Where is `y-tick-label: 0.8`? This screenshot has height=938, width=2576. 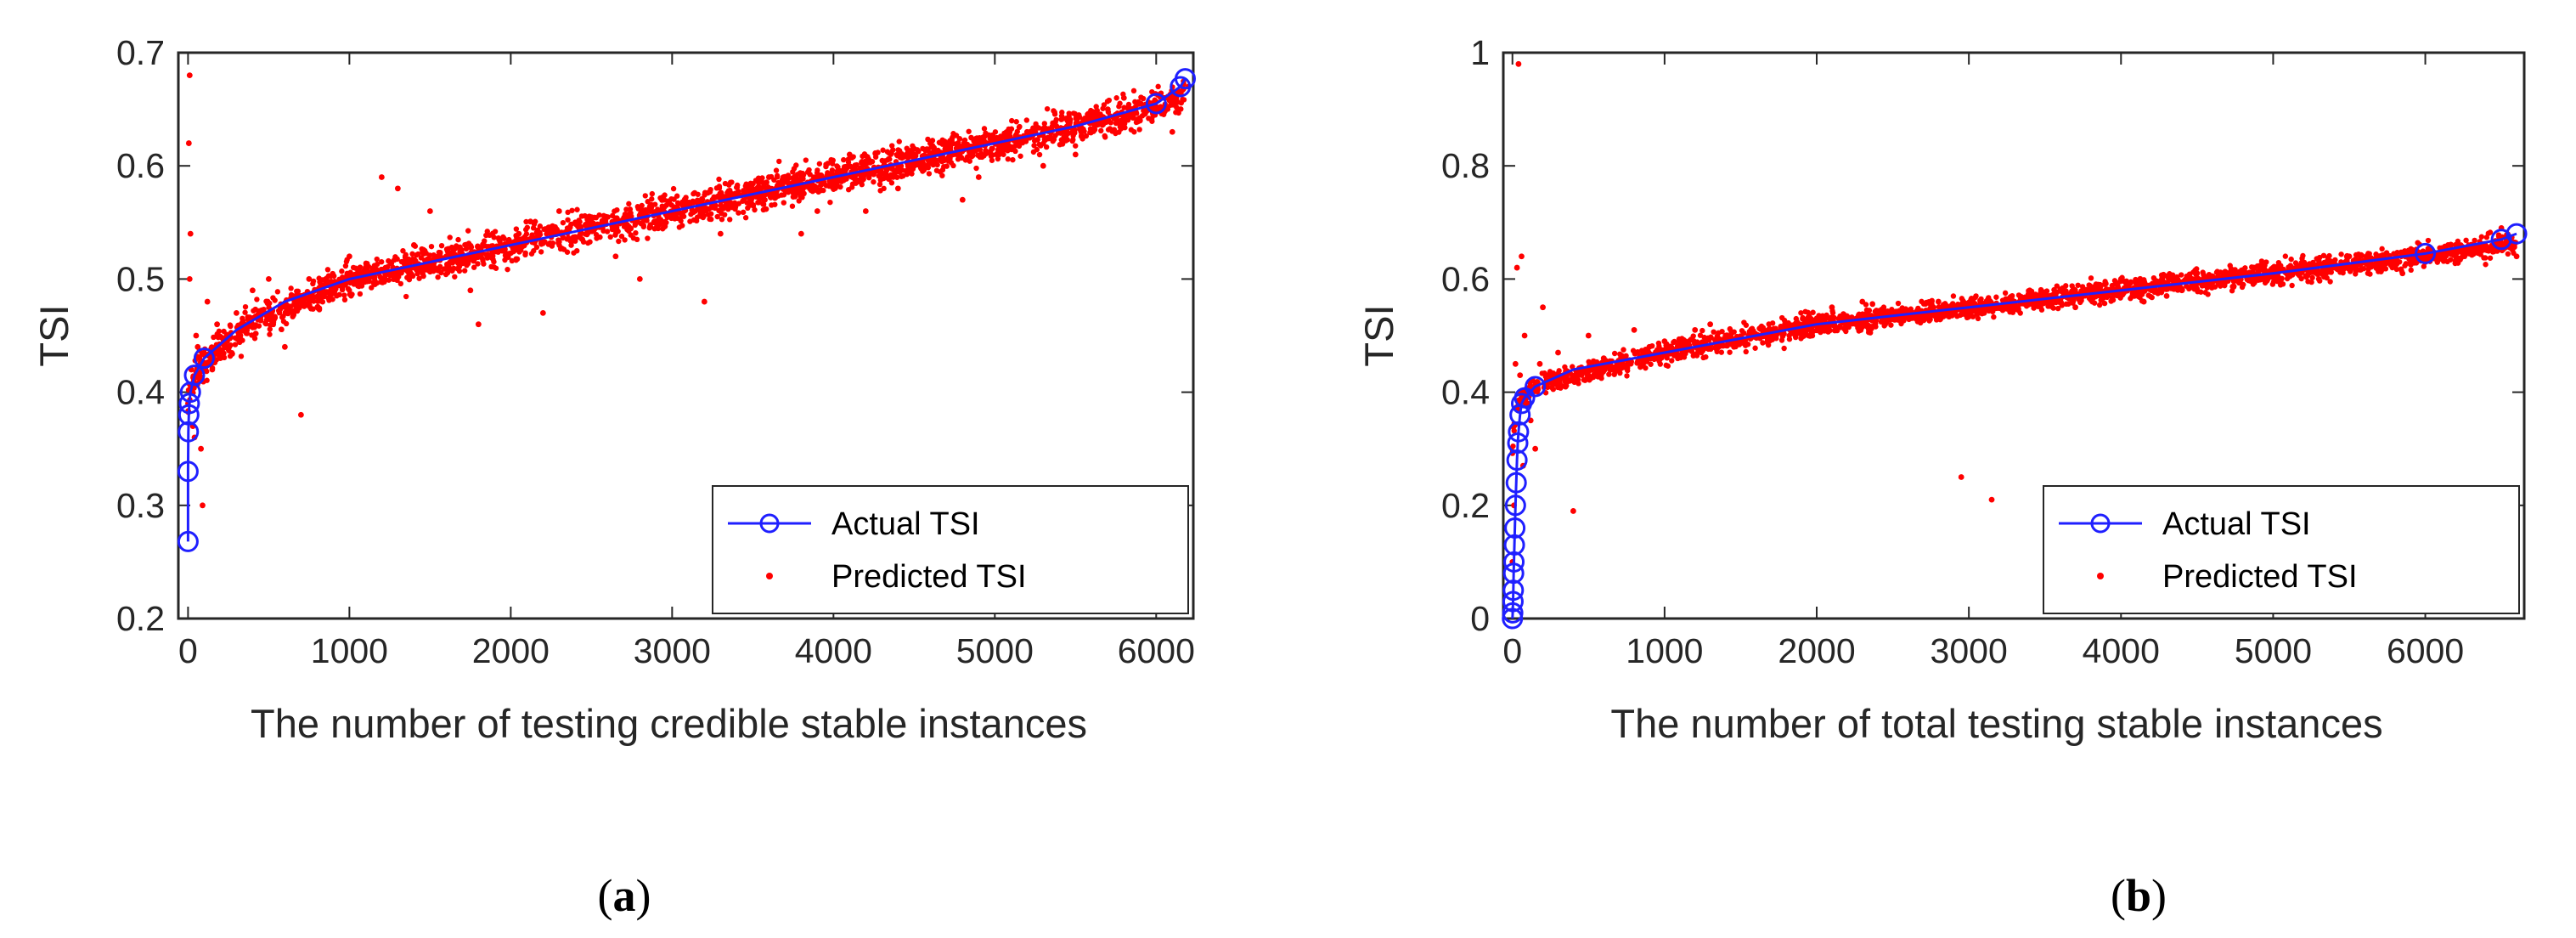
y-tick-label: 0.8 is located at coordinates (1465, 165).